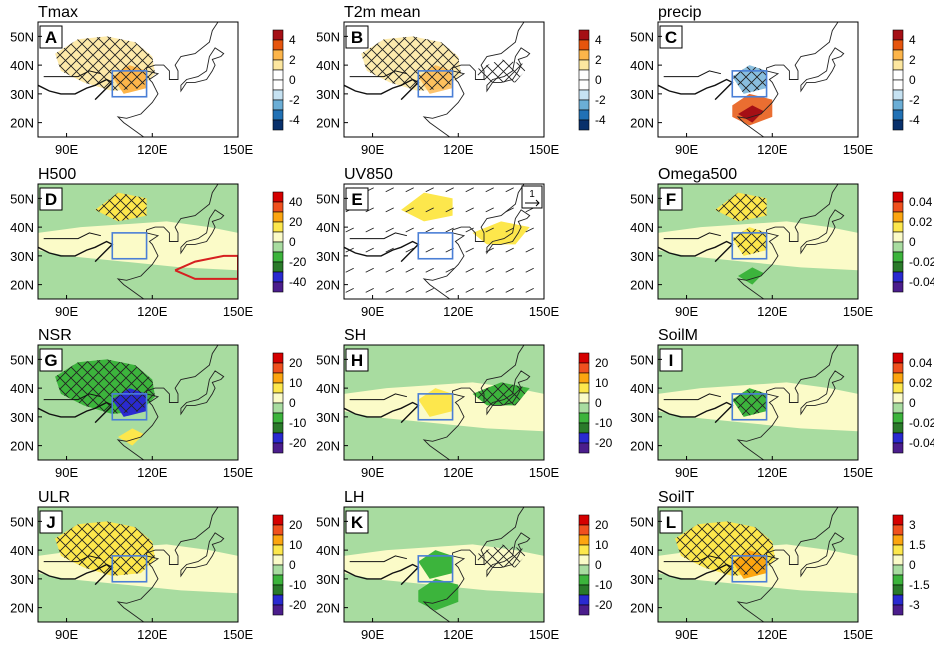  I want to click on map-frame-I, so click(758, 402).